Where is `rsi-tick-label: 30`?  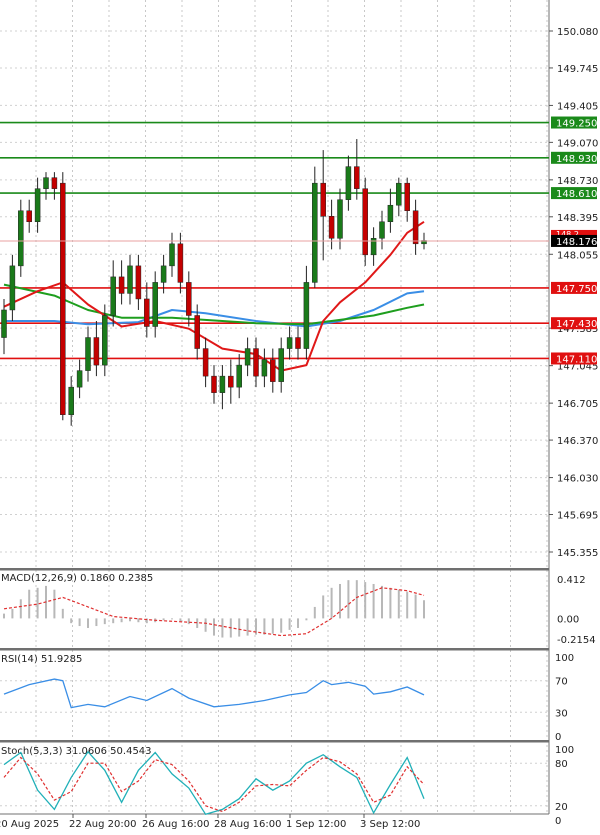 rsi-tick-label: 30 is located at coordinates (561, 713).